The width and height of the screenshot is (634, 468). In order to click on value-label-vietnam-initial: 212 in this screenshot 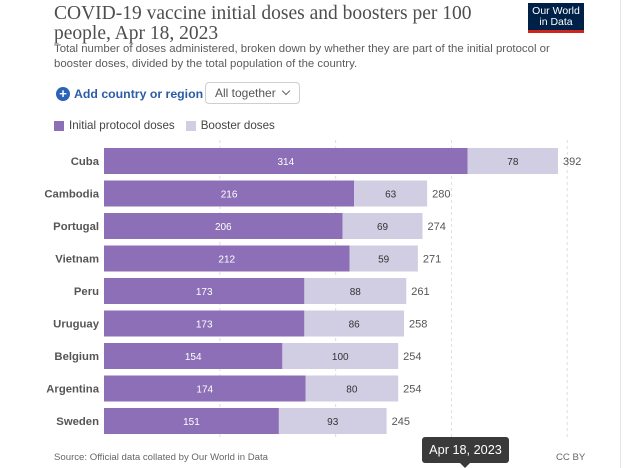, I will do `click(226, 260)`.